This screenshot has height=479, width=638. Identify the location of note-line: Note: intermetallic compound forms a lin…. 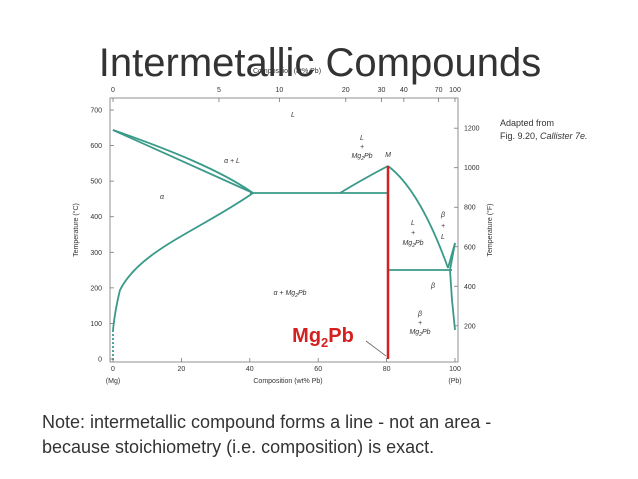
(266, 422).